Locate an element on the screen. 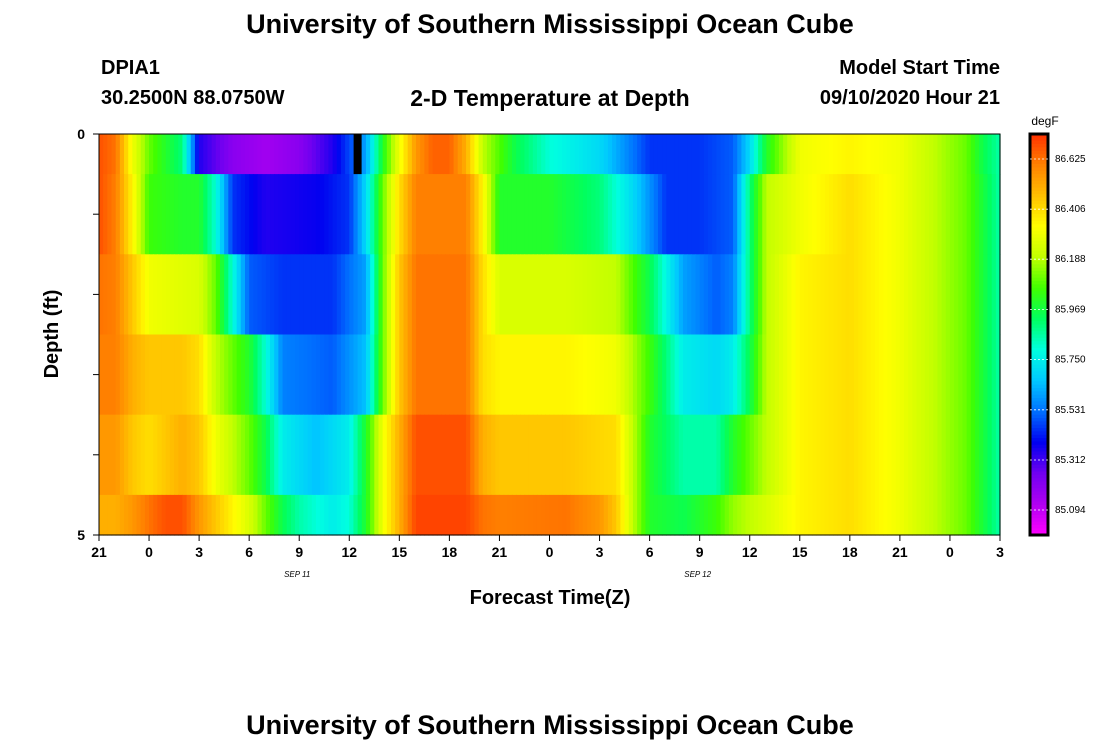 This screenshot has height=750, width=1100. x-tick-label: 0 is located at coordinates (149, 552).